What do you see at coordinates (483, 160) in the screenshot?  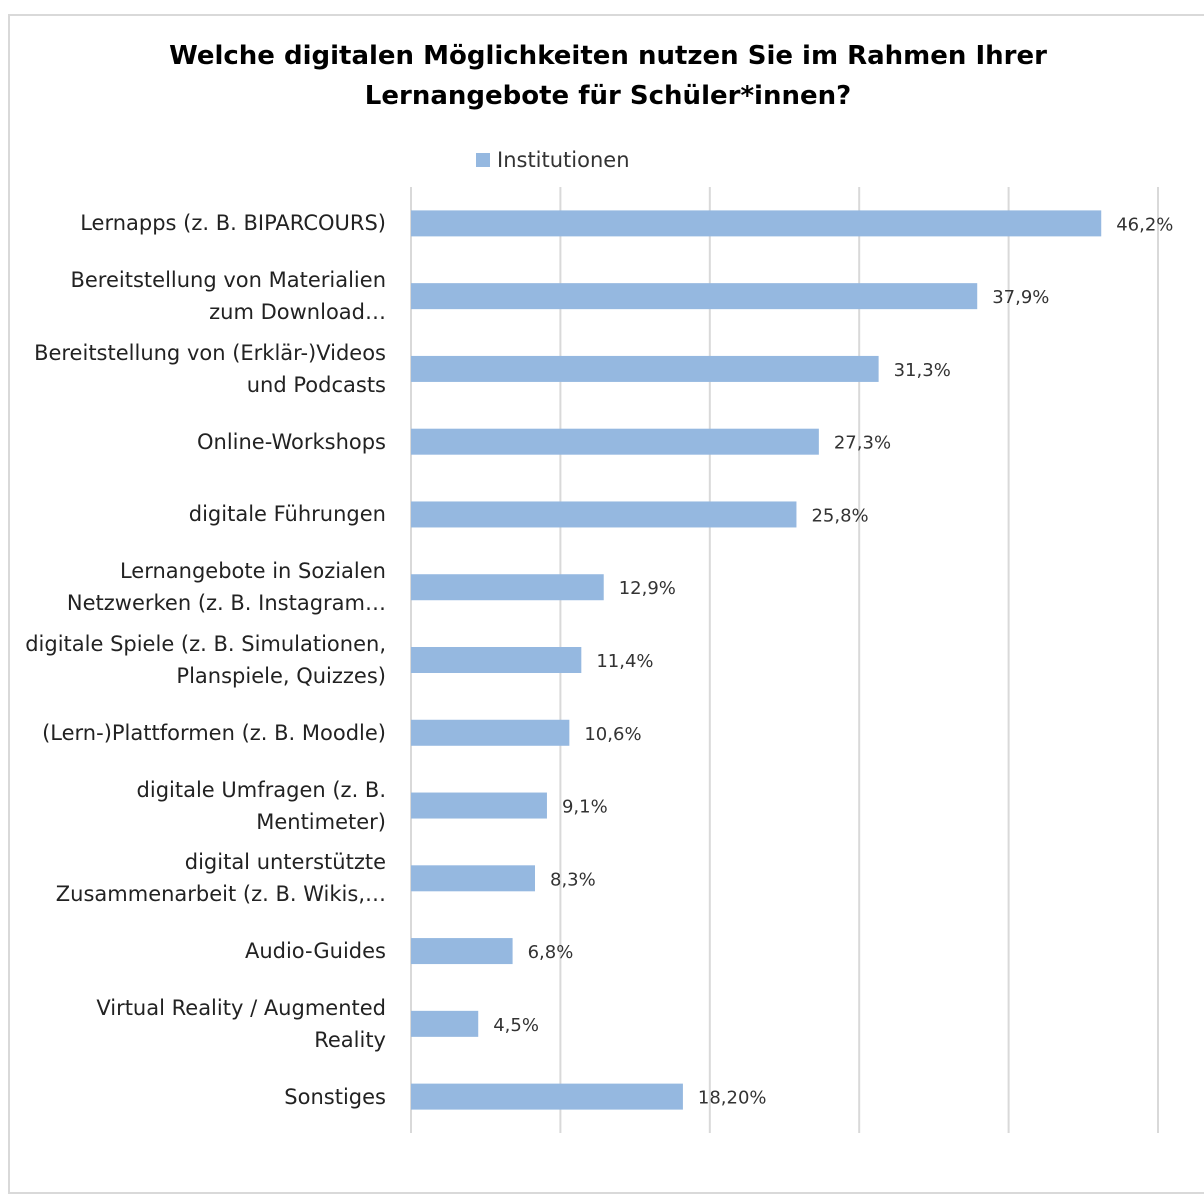 I see `legend-swatch` at bounding box center [483, 160].